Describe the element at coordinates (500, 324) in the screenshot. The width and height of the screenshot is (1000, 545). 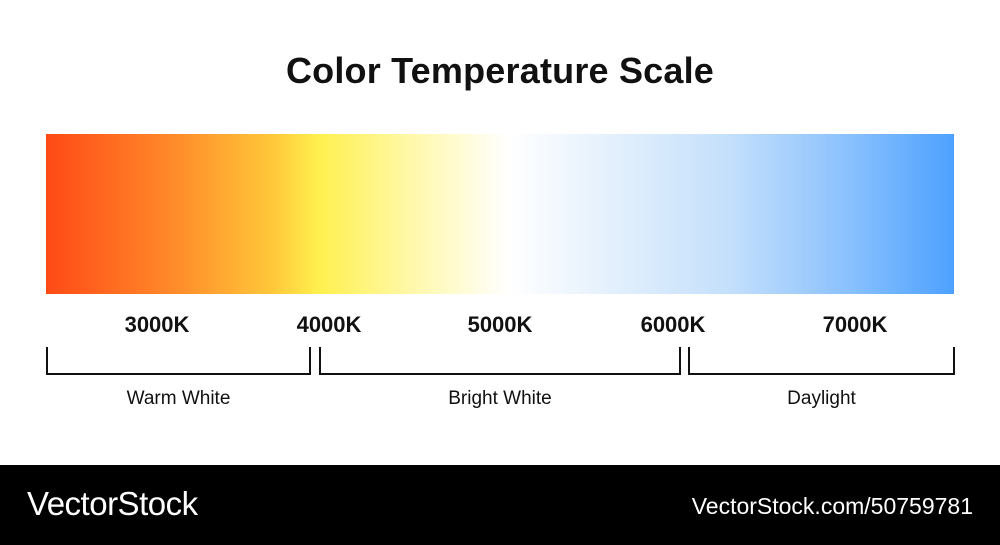
I see `tick-label-5000k: 5000K` at that location.